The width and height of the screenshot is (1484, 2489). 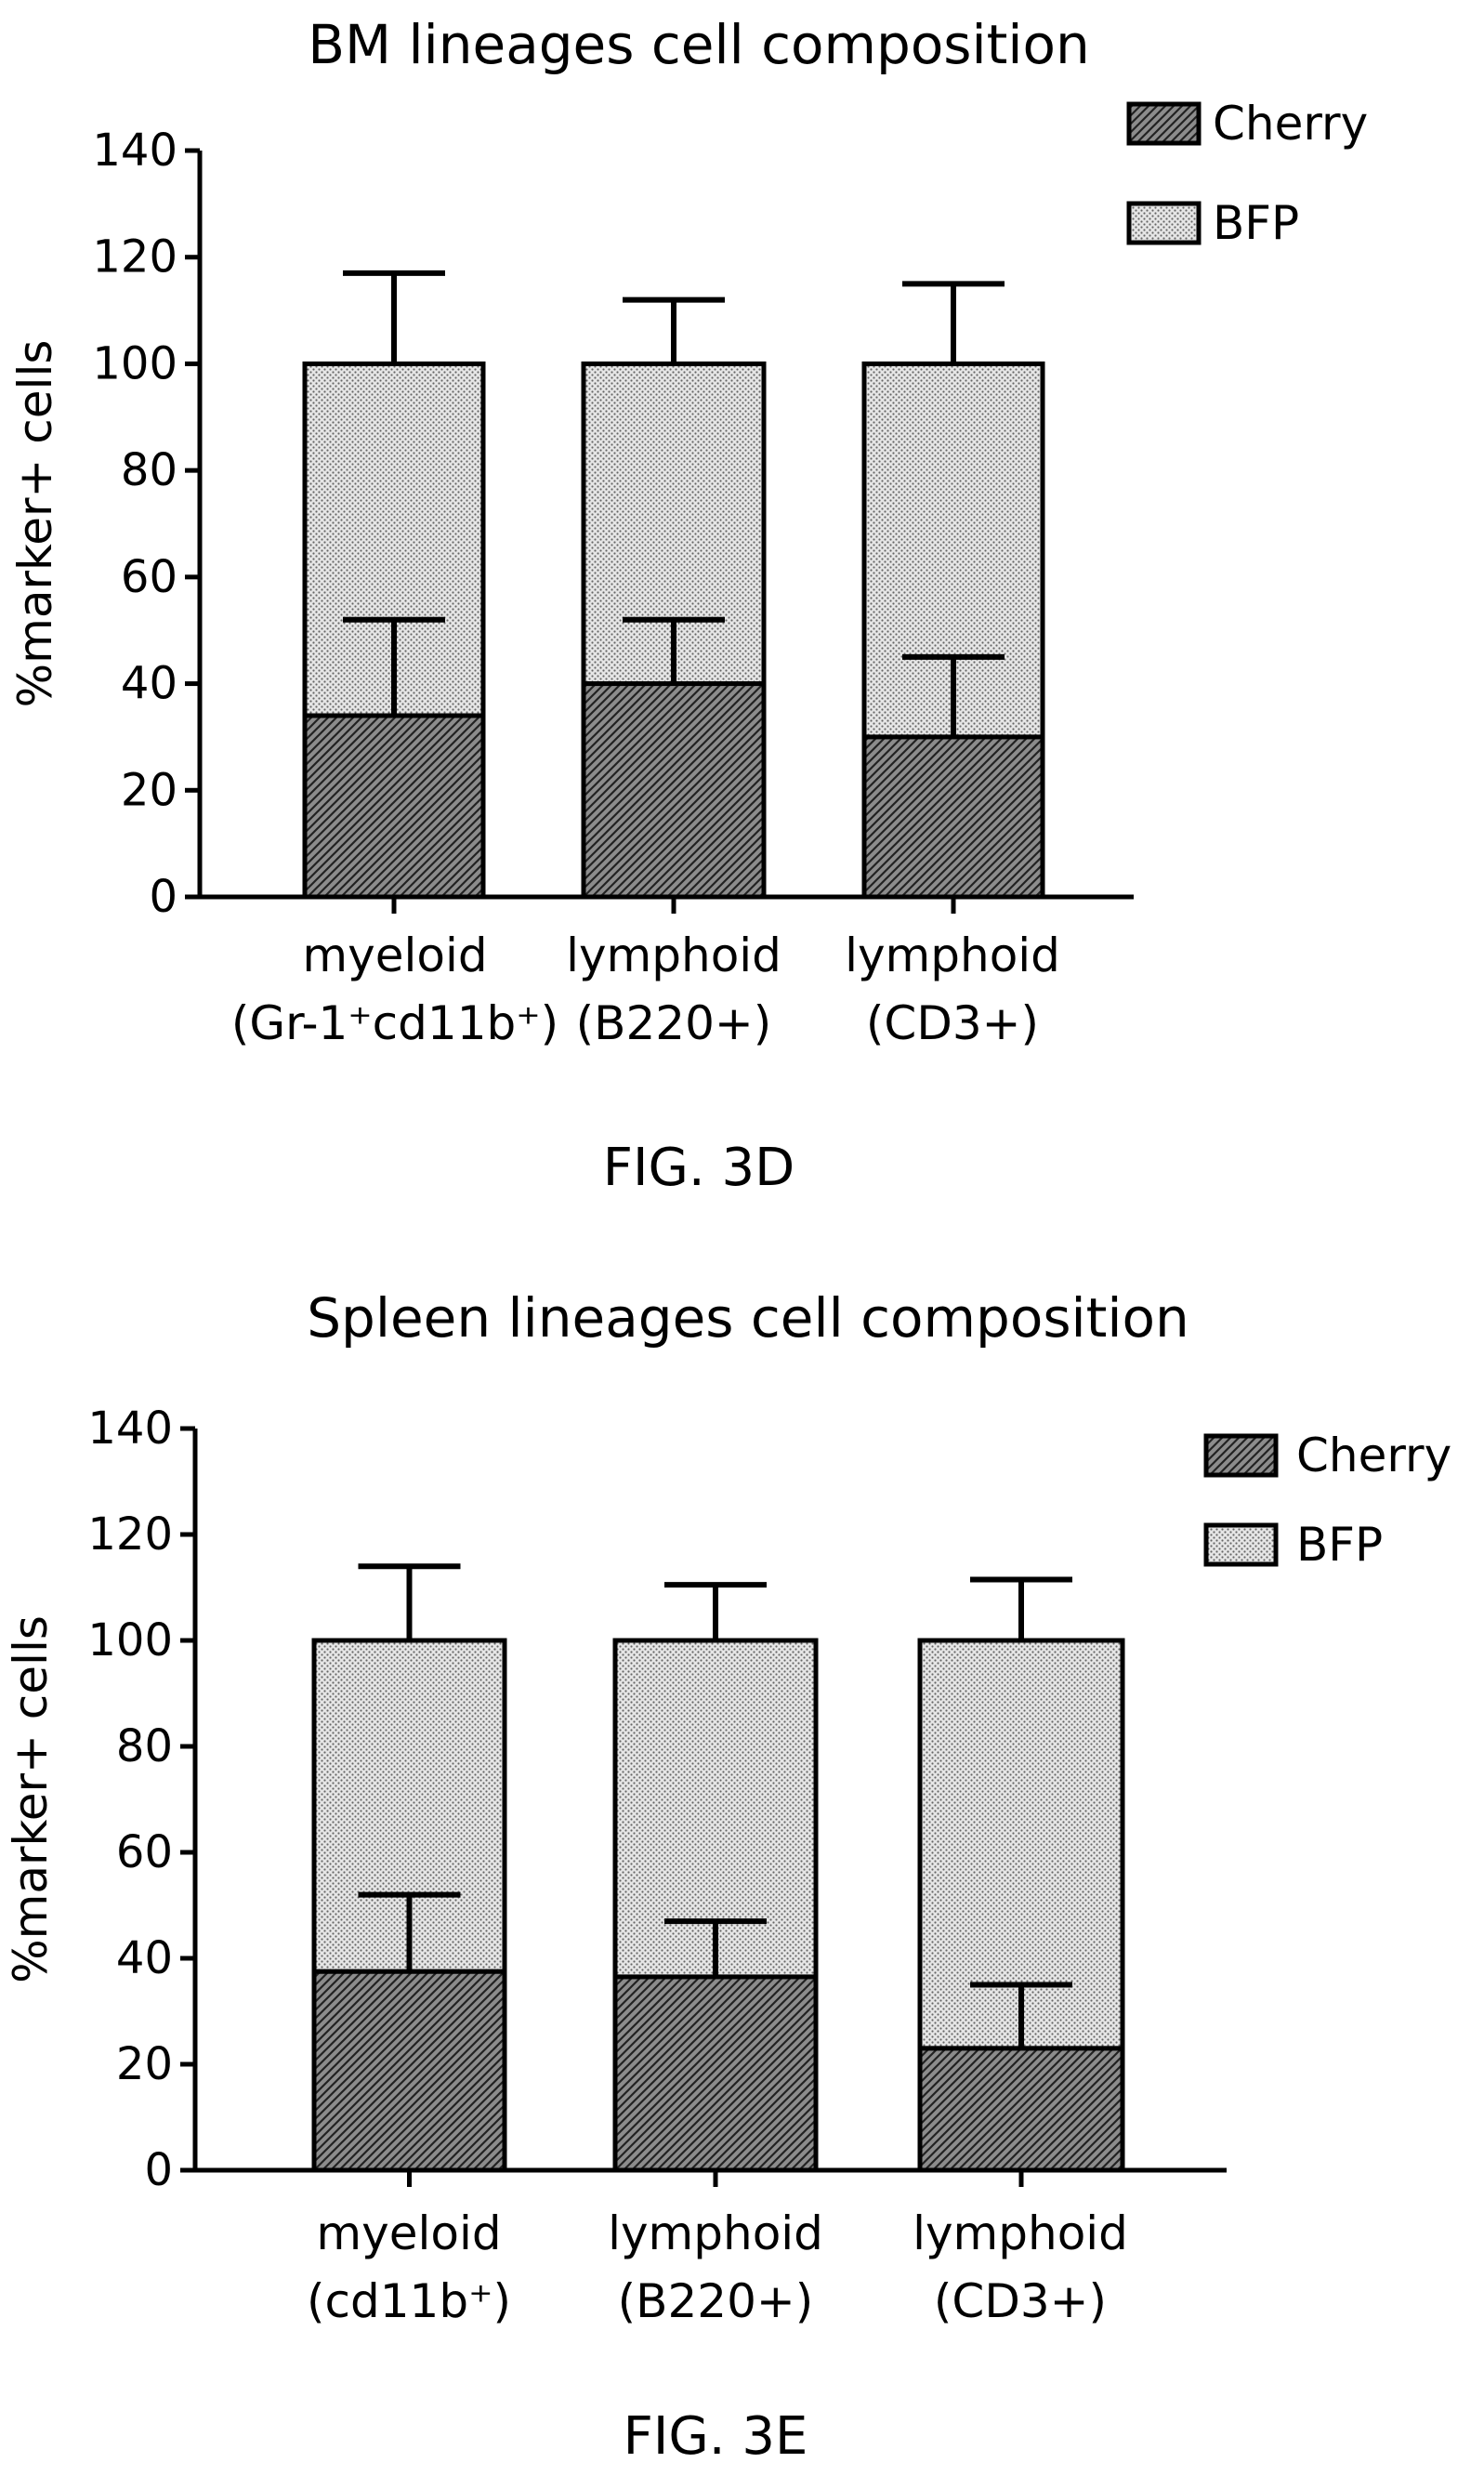 I want to click on chart-title: BM lineages cell composition, so click(x=699, y=45).